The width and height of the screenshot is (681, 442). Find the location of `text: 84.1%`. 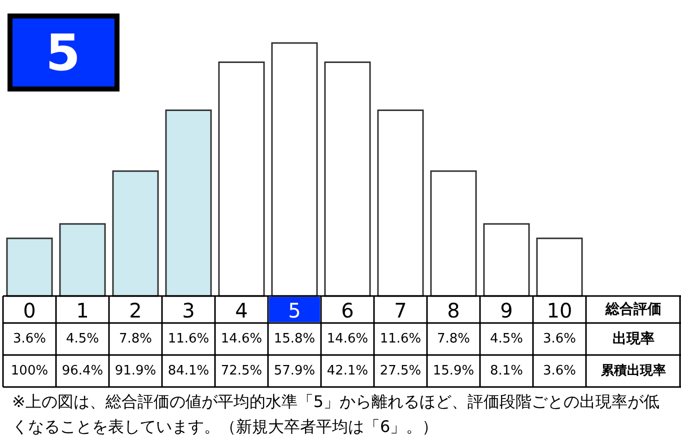

text: 84.1% is located at coordinates (189, 371).